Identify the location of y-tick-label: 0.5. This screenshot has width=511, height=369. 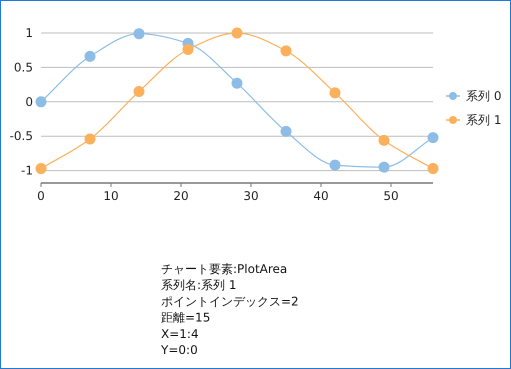
(23, 67).